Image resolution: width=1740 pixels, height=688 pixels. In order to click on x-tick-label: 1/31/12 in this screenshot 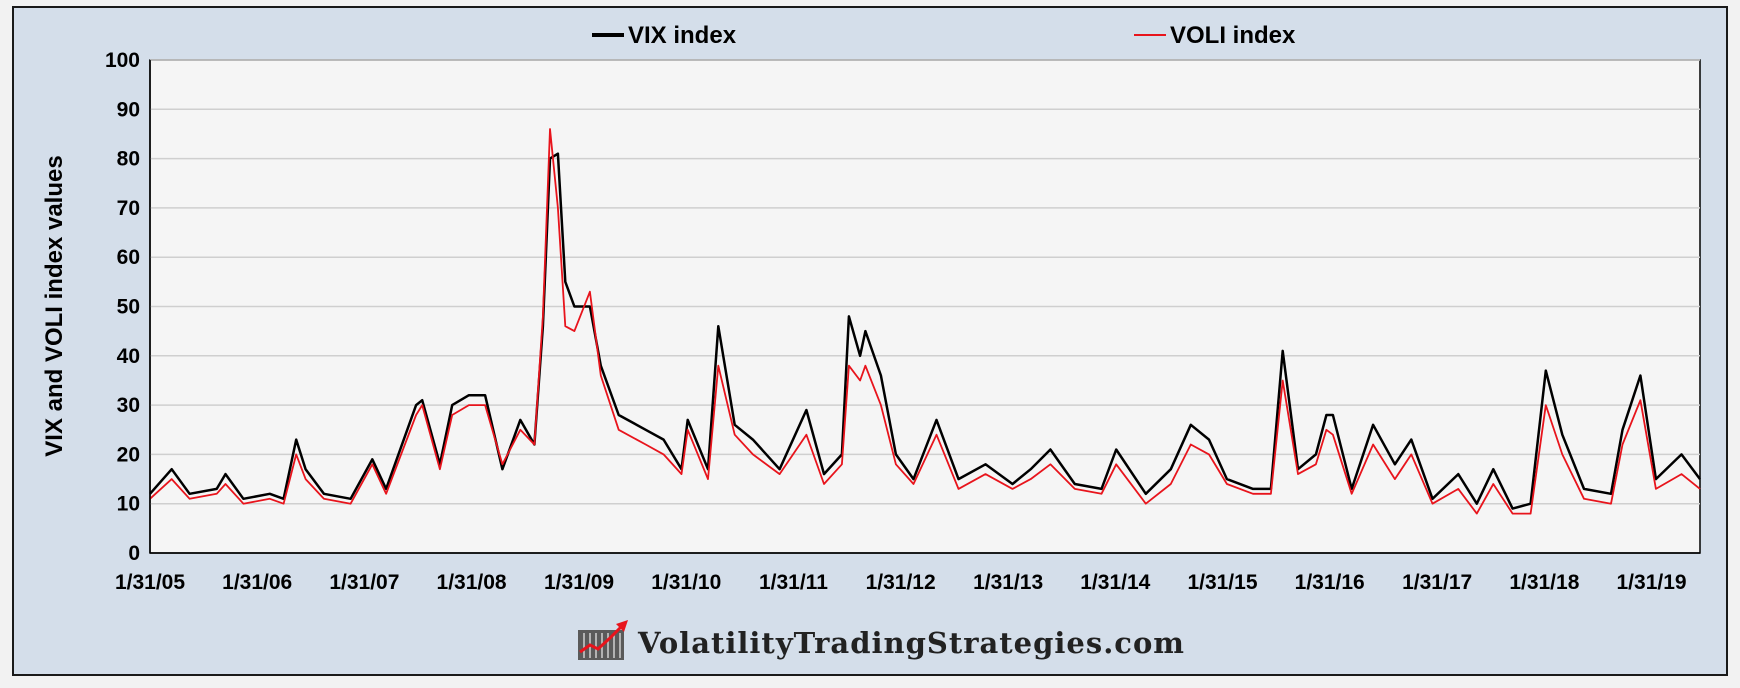, I will do `click(901, 582)`.